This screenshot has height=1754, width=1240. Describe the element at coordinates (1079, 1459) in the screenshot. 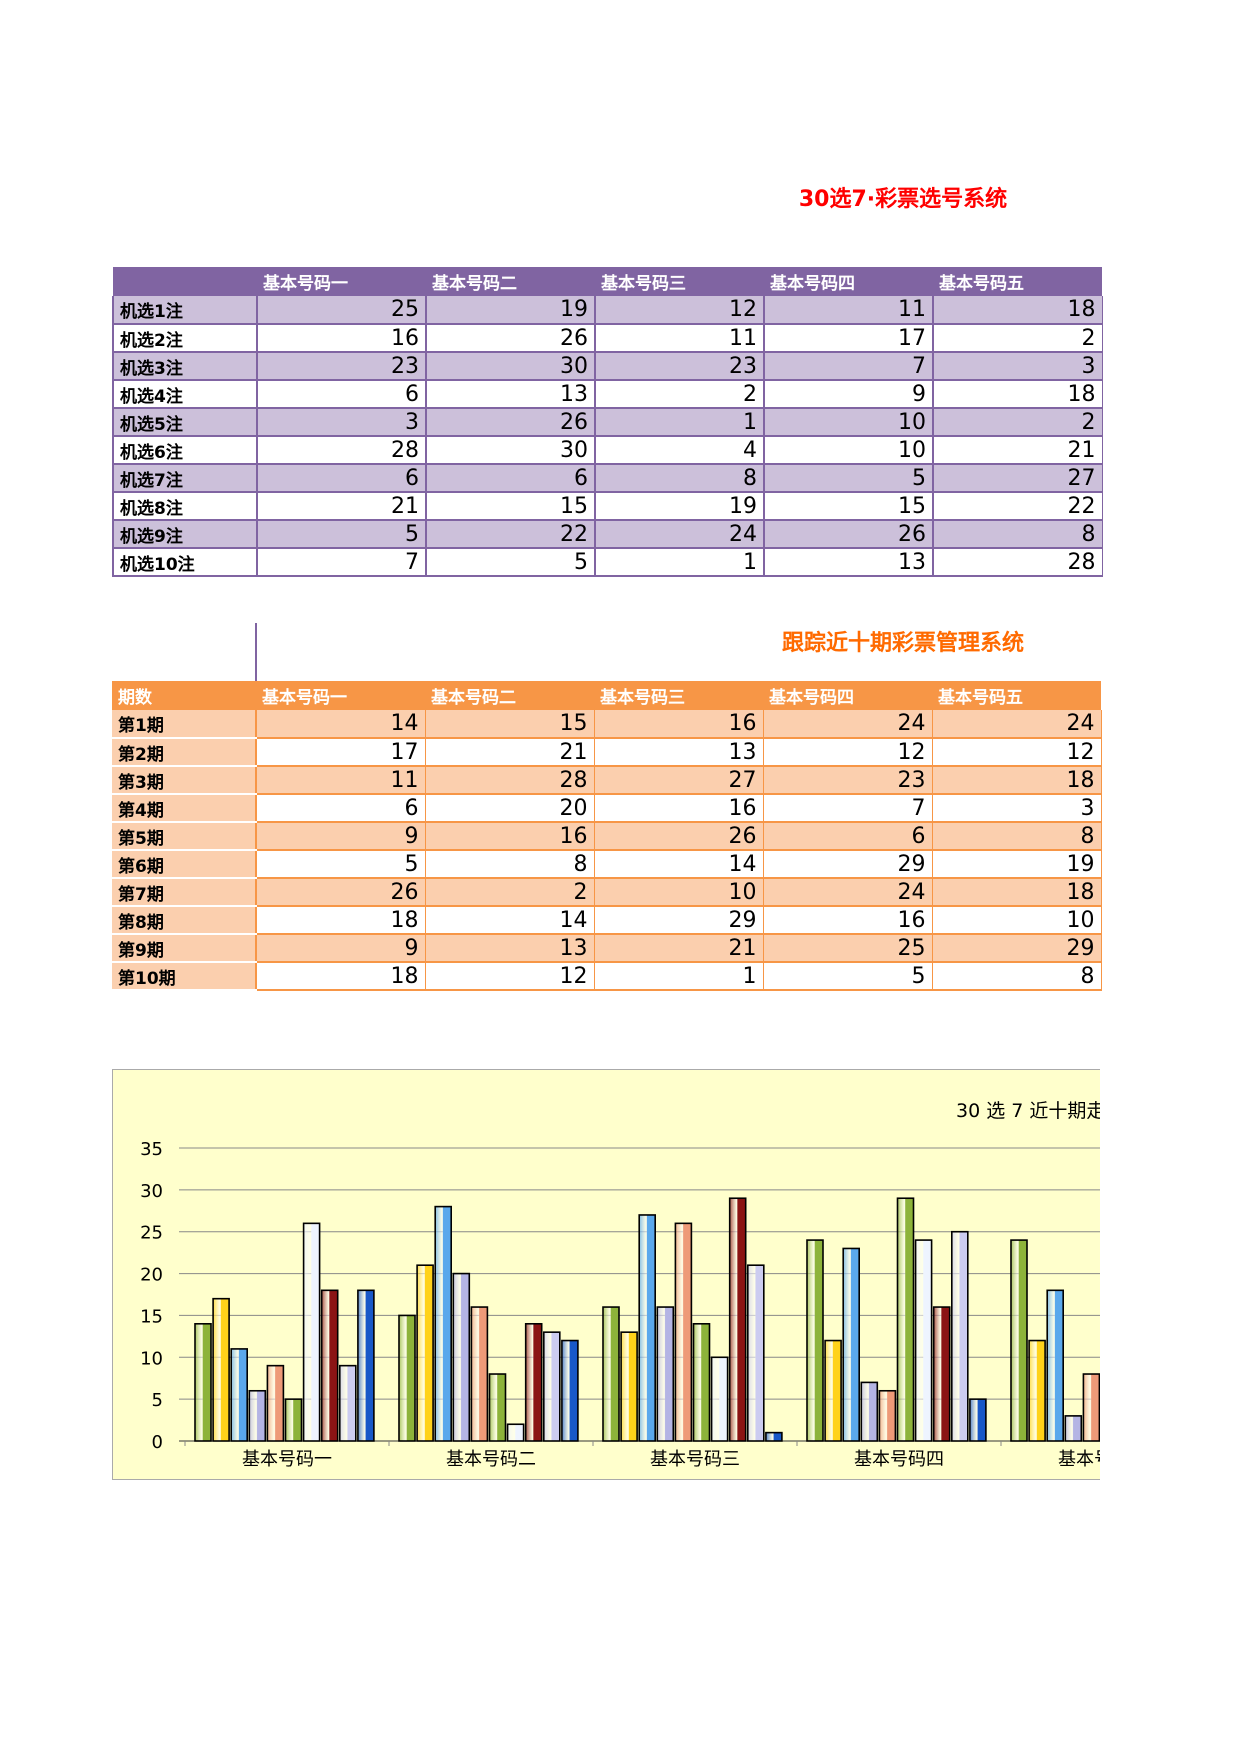

I see `x-tick-label: 基本号码五` at that location.